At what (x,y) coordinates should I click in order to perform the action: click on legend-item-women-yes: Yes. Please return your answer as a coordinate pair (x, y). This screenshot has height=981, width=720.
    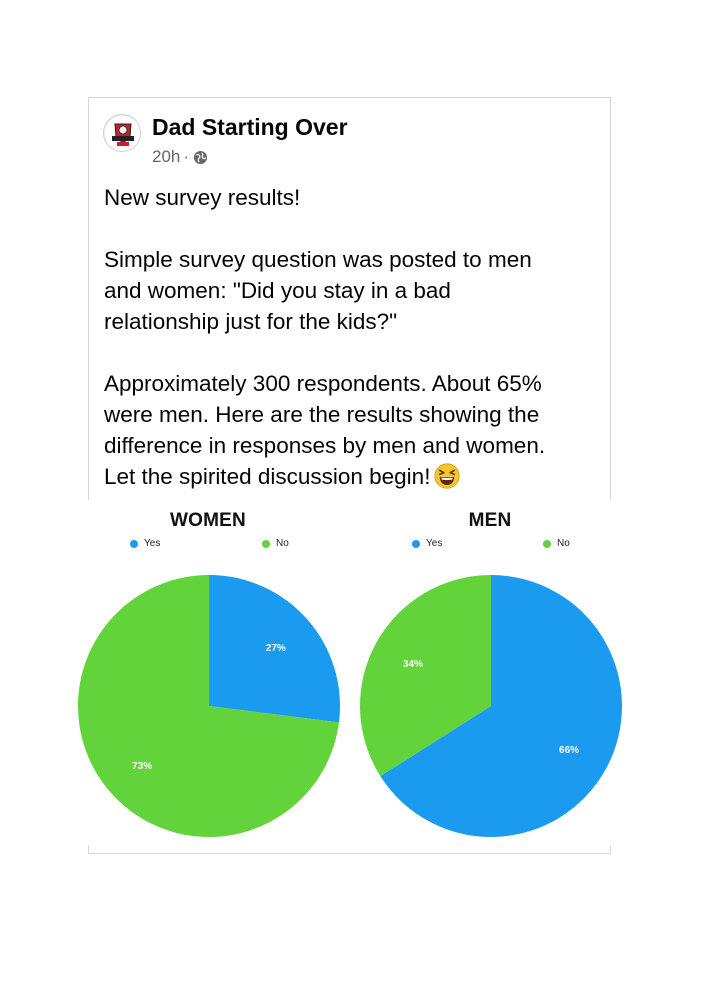
    Looking at the image, I should click on (145, 543).